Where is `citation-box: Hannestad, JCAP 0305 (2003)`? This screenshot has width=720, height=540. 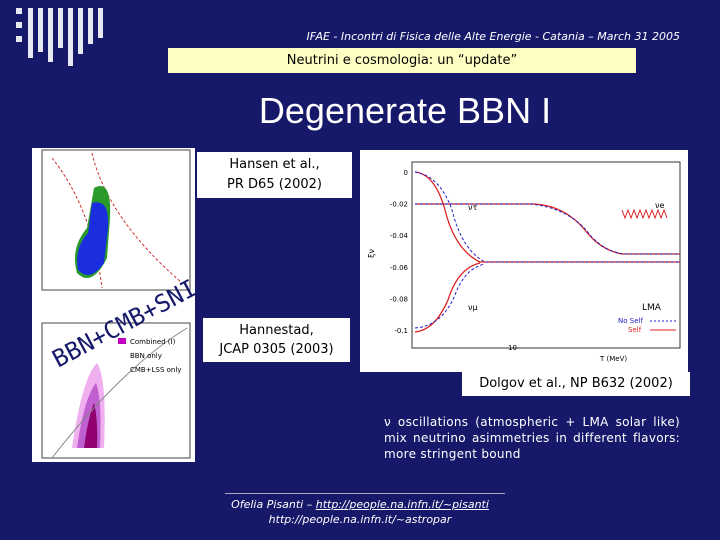 citation-box: Hannestad, JCAP 0305 (2003) is located at coordinates (276, 340).